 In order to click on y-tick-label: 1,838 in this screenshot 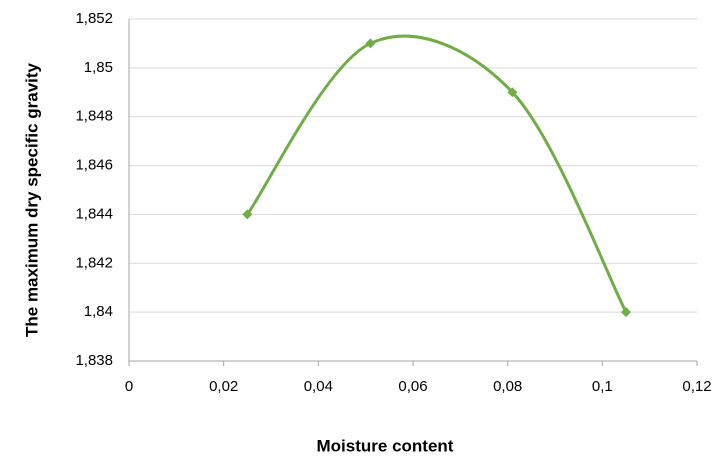, I will do `click(94, 360)`.